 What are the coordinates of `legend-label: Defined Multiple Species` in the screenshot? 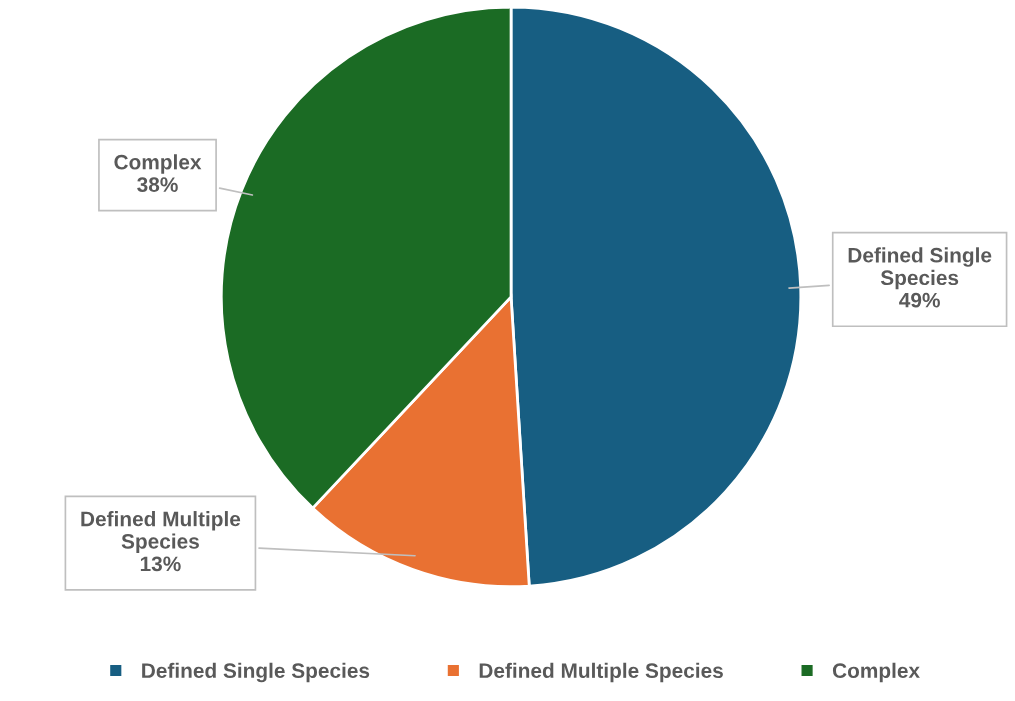 It's located at (601, 672).